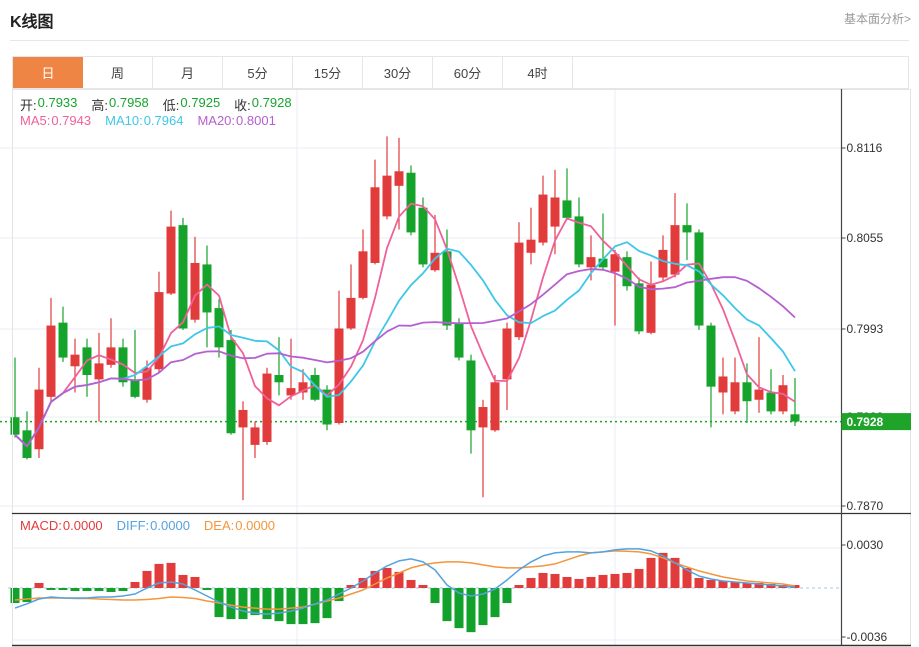  Describe the element at coordinates (468, 72) in the screenshot. I see `tab-60分: 60分` at that location.